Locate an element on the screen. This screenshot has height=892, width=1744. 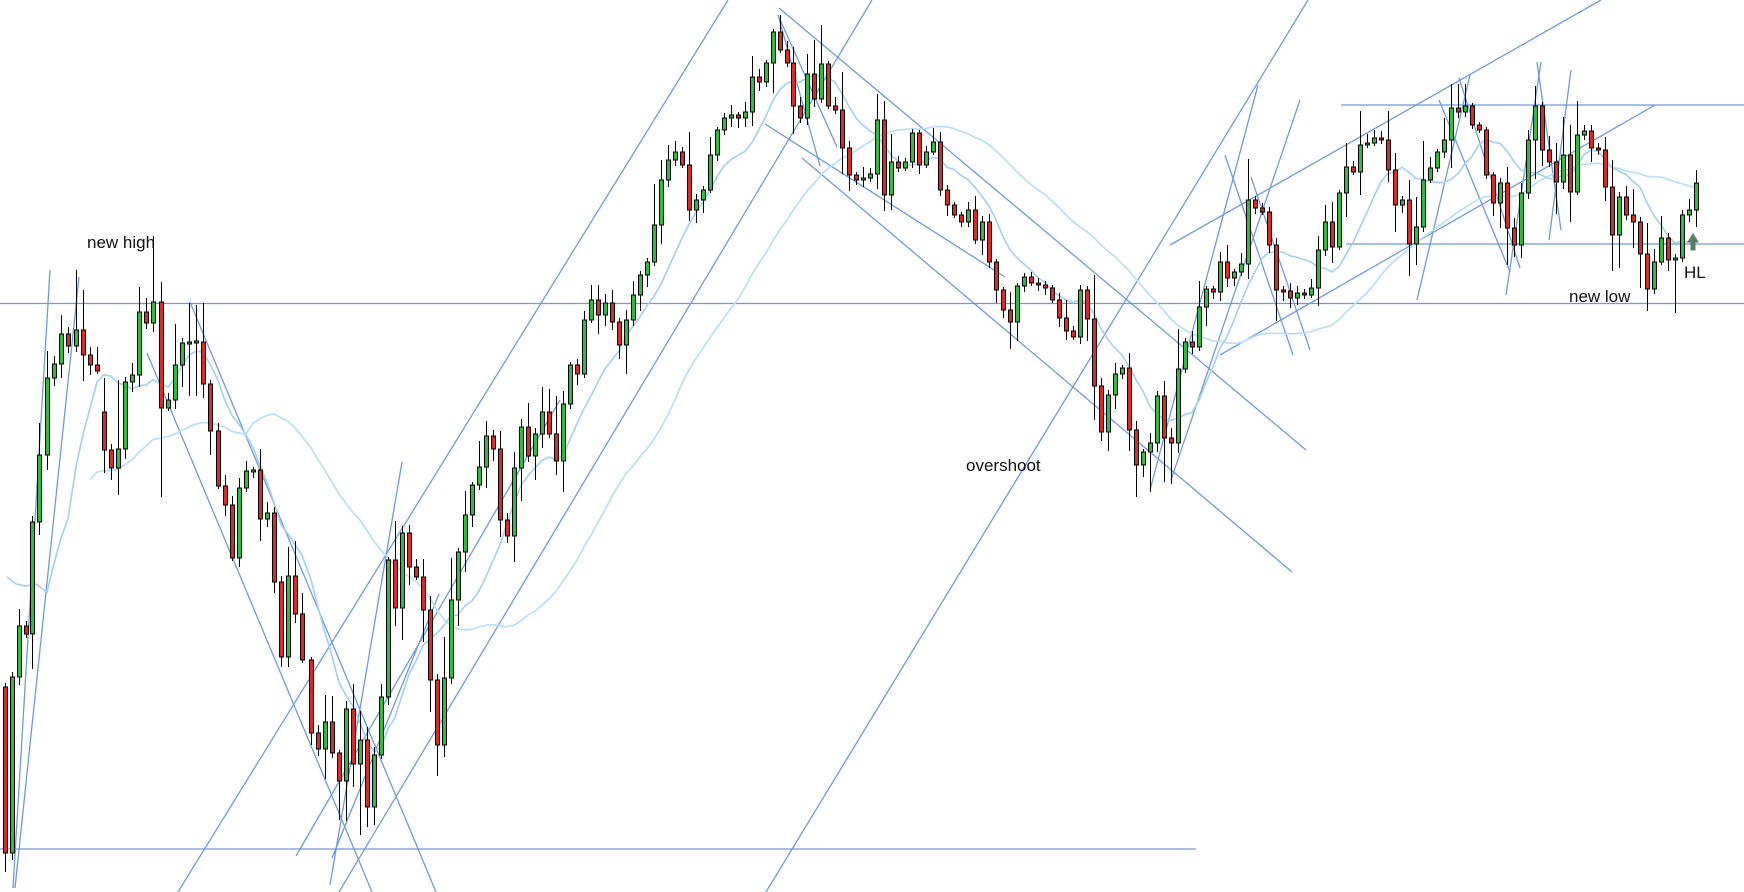
svg-text: overshoot is located at coordinates (1003, 465).